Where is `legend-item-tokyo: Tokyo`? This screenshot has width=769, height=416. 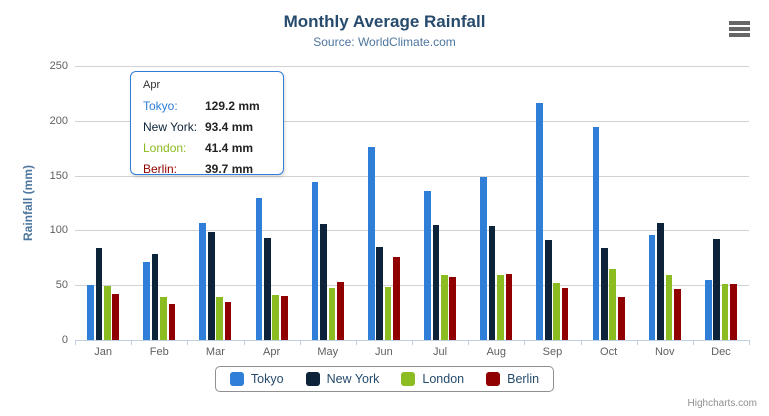
legend-item-tokyo: Tokyo is located at coordinates (256, 379).